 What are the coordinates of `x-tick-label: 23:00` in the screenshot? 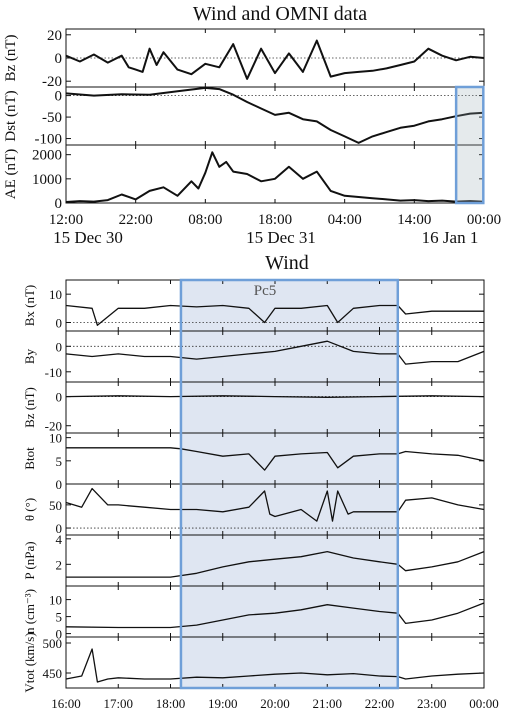 It's located at (432, 703).